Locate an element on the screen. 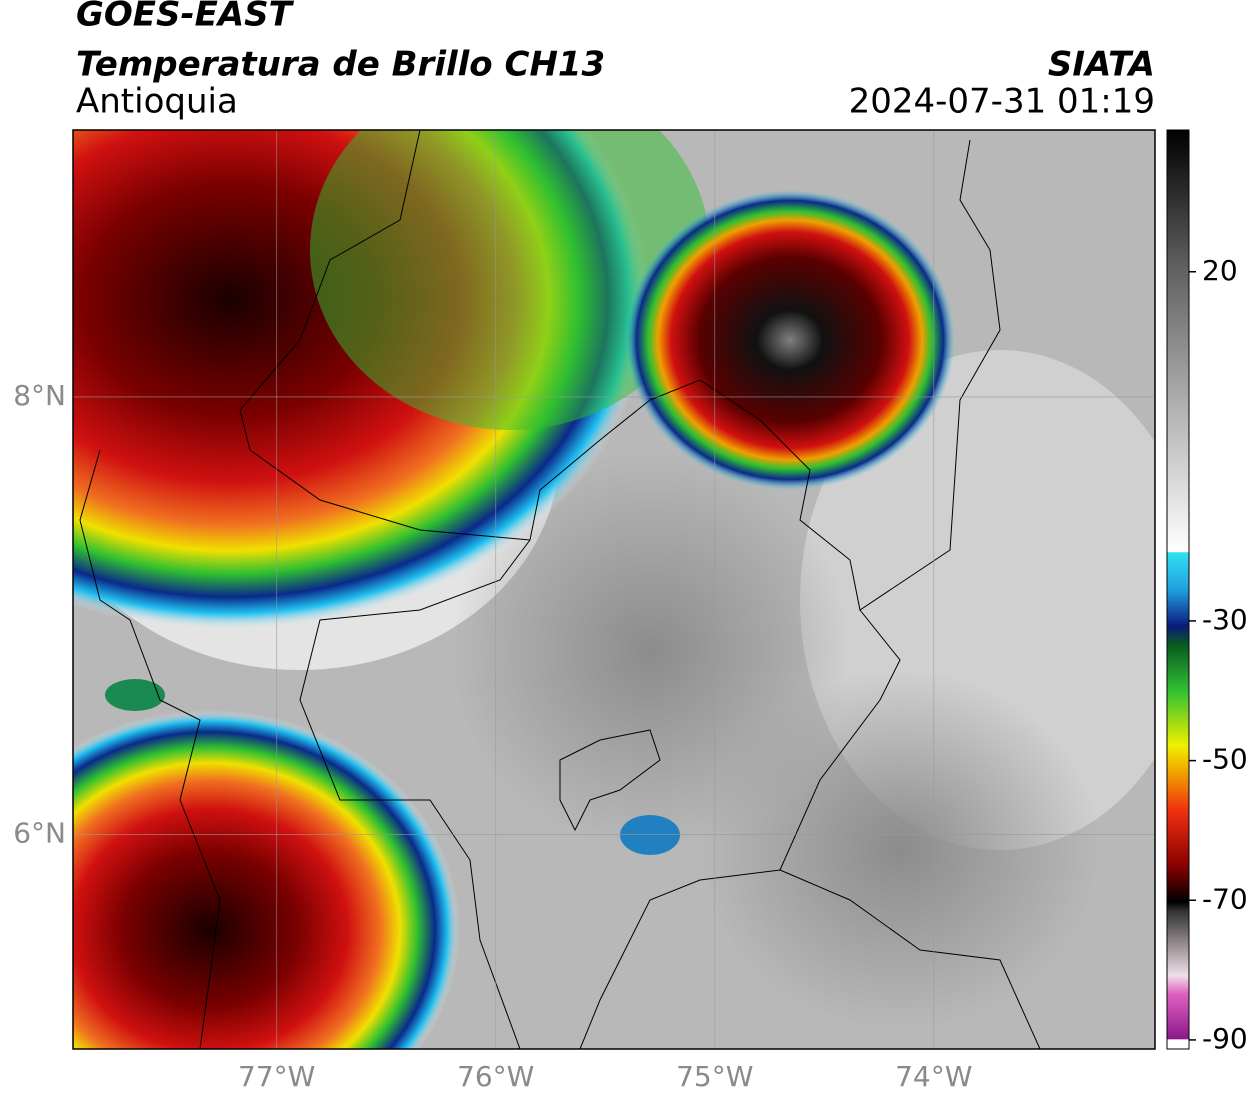 This screenshot has width=1252, height=1103. y-tick-label: 6°N is located at coordinates (39, 833).